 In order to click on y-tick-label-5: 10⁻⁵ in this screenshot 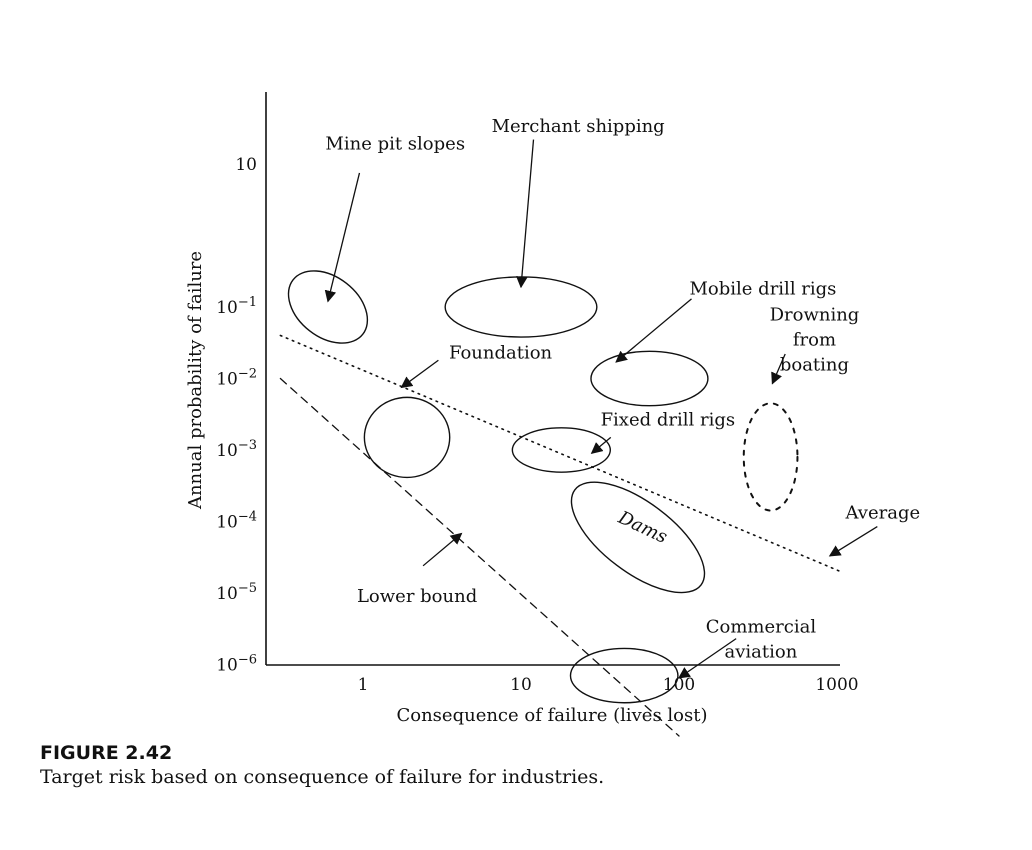, I will do `click(236, 592)`.